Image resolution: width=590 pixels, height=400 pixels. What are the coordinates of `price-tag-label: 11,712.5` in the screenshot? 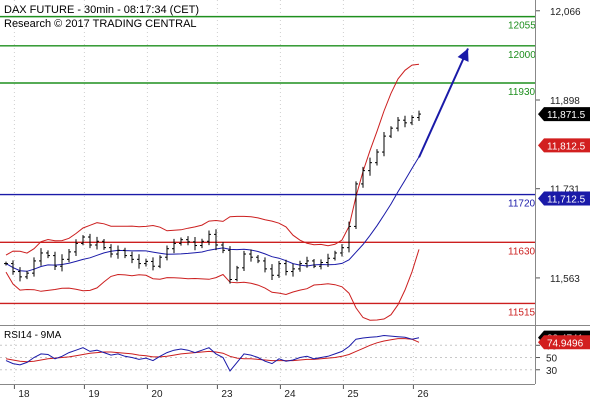 It's located at (566, 200).